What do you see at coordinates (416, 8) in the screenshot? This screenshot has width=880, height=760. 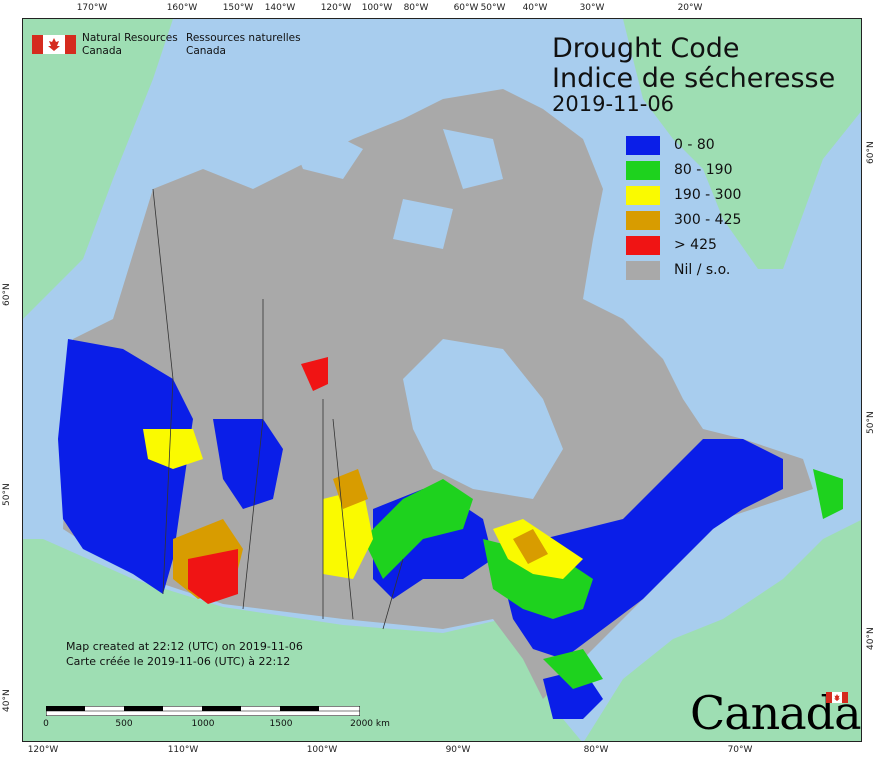 I see `tick-top-6: 80°W` at bounding box center [416, 8].